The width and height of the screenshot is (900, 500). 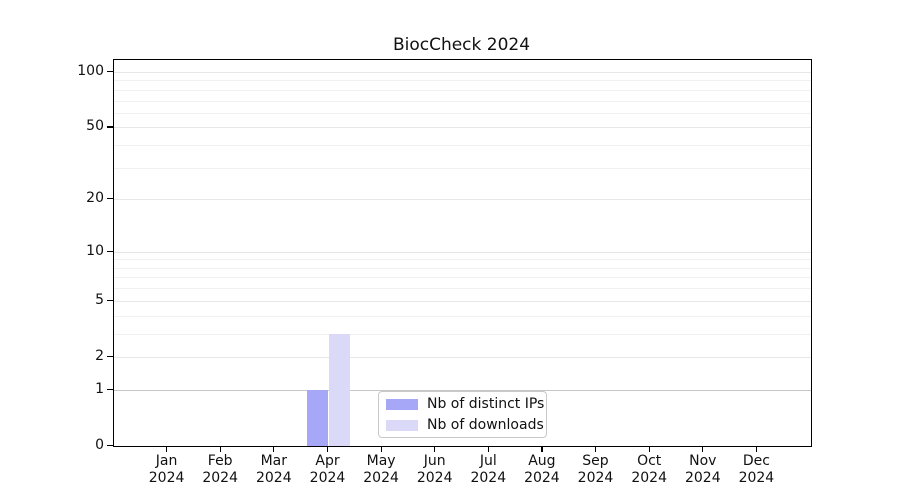 What do you see at coordinates (649, 461) in the screenshot?
I see `x-tick-month: Oct` at bounding box center [649, 461].